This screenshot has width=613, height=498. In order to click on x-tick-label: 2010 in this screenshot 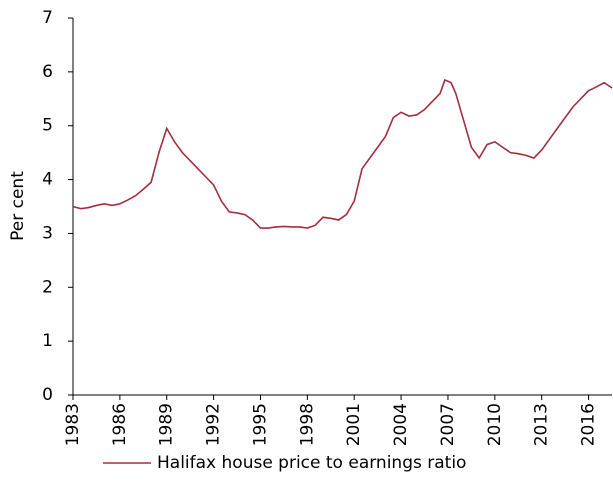, I will do `click(495, 424)`.